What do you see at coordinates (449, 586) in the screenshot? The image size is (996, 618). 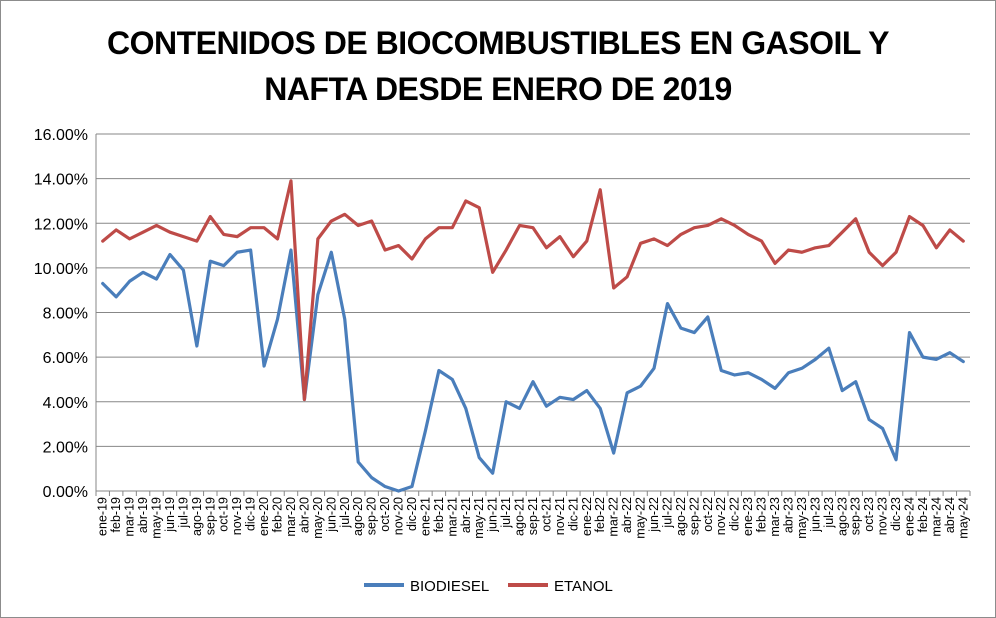 I see `legend-label-biodiesel: BIODIESEL` at bounding box center [449, 586].